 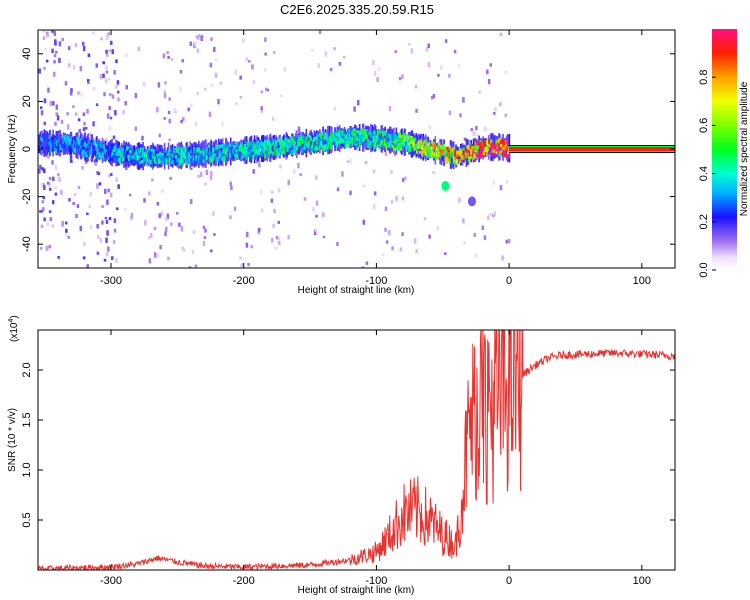 I want to click on spectrogram-feature-point, so click(x=445, y=185).